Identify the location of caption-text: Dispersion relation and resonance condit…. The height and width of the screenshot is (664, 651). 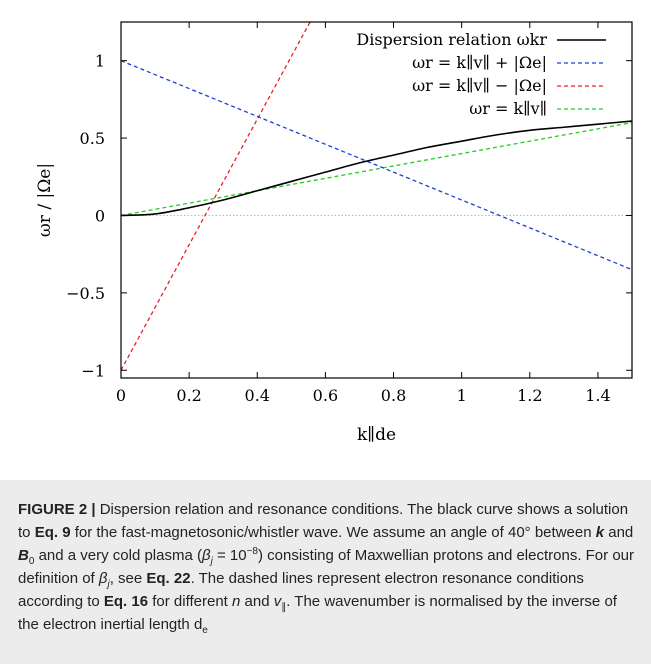
(323, 521).